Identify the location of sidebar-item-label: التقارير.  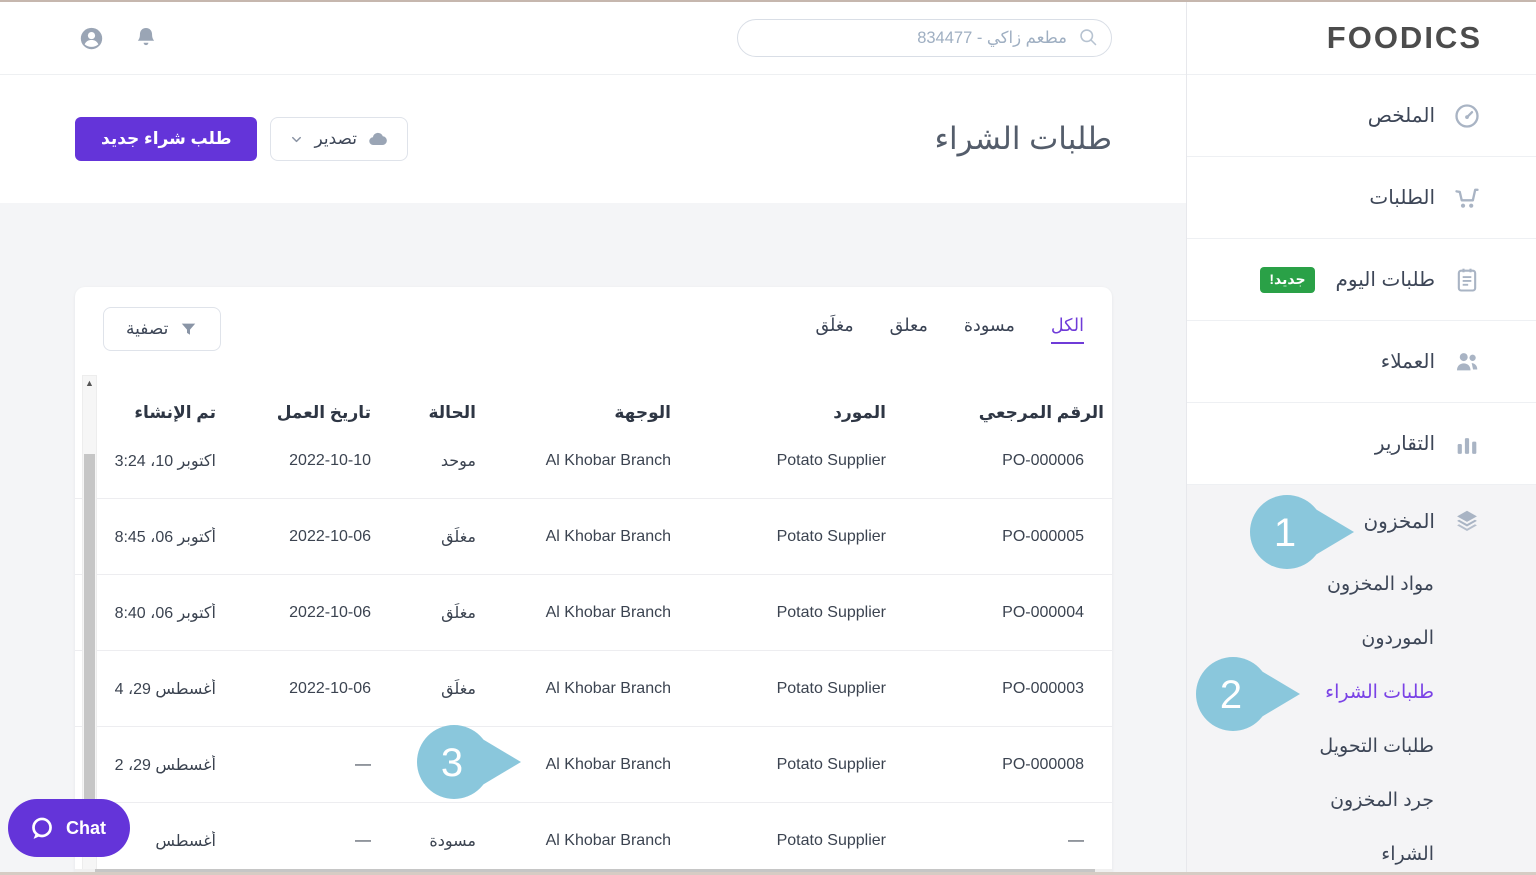
(1404, 444).